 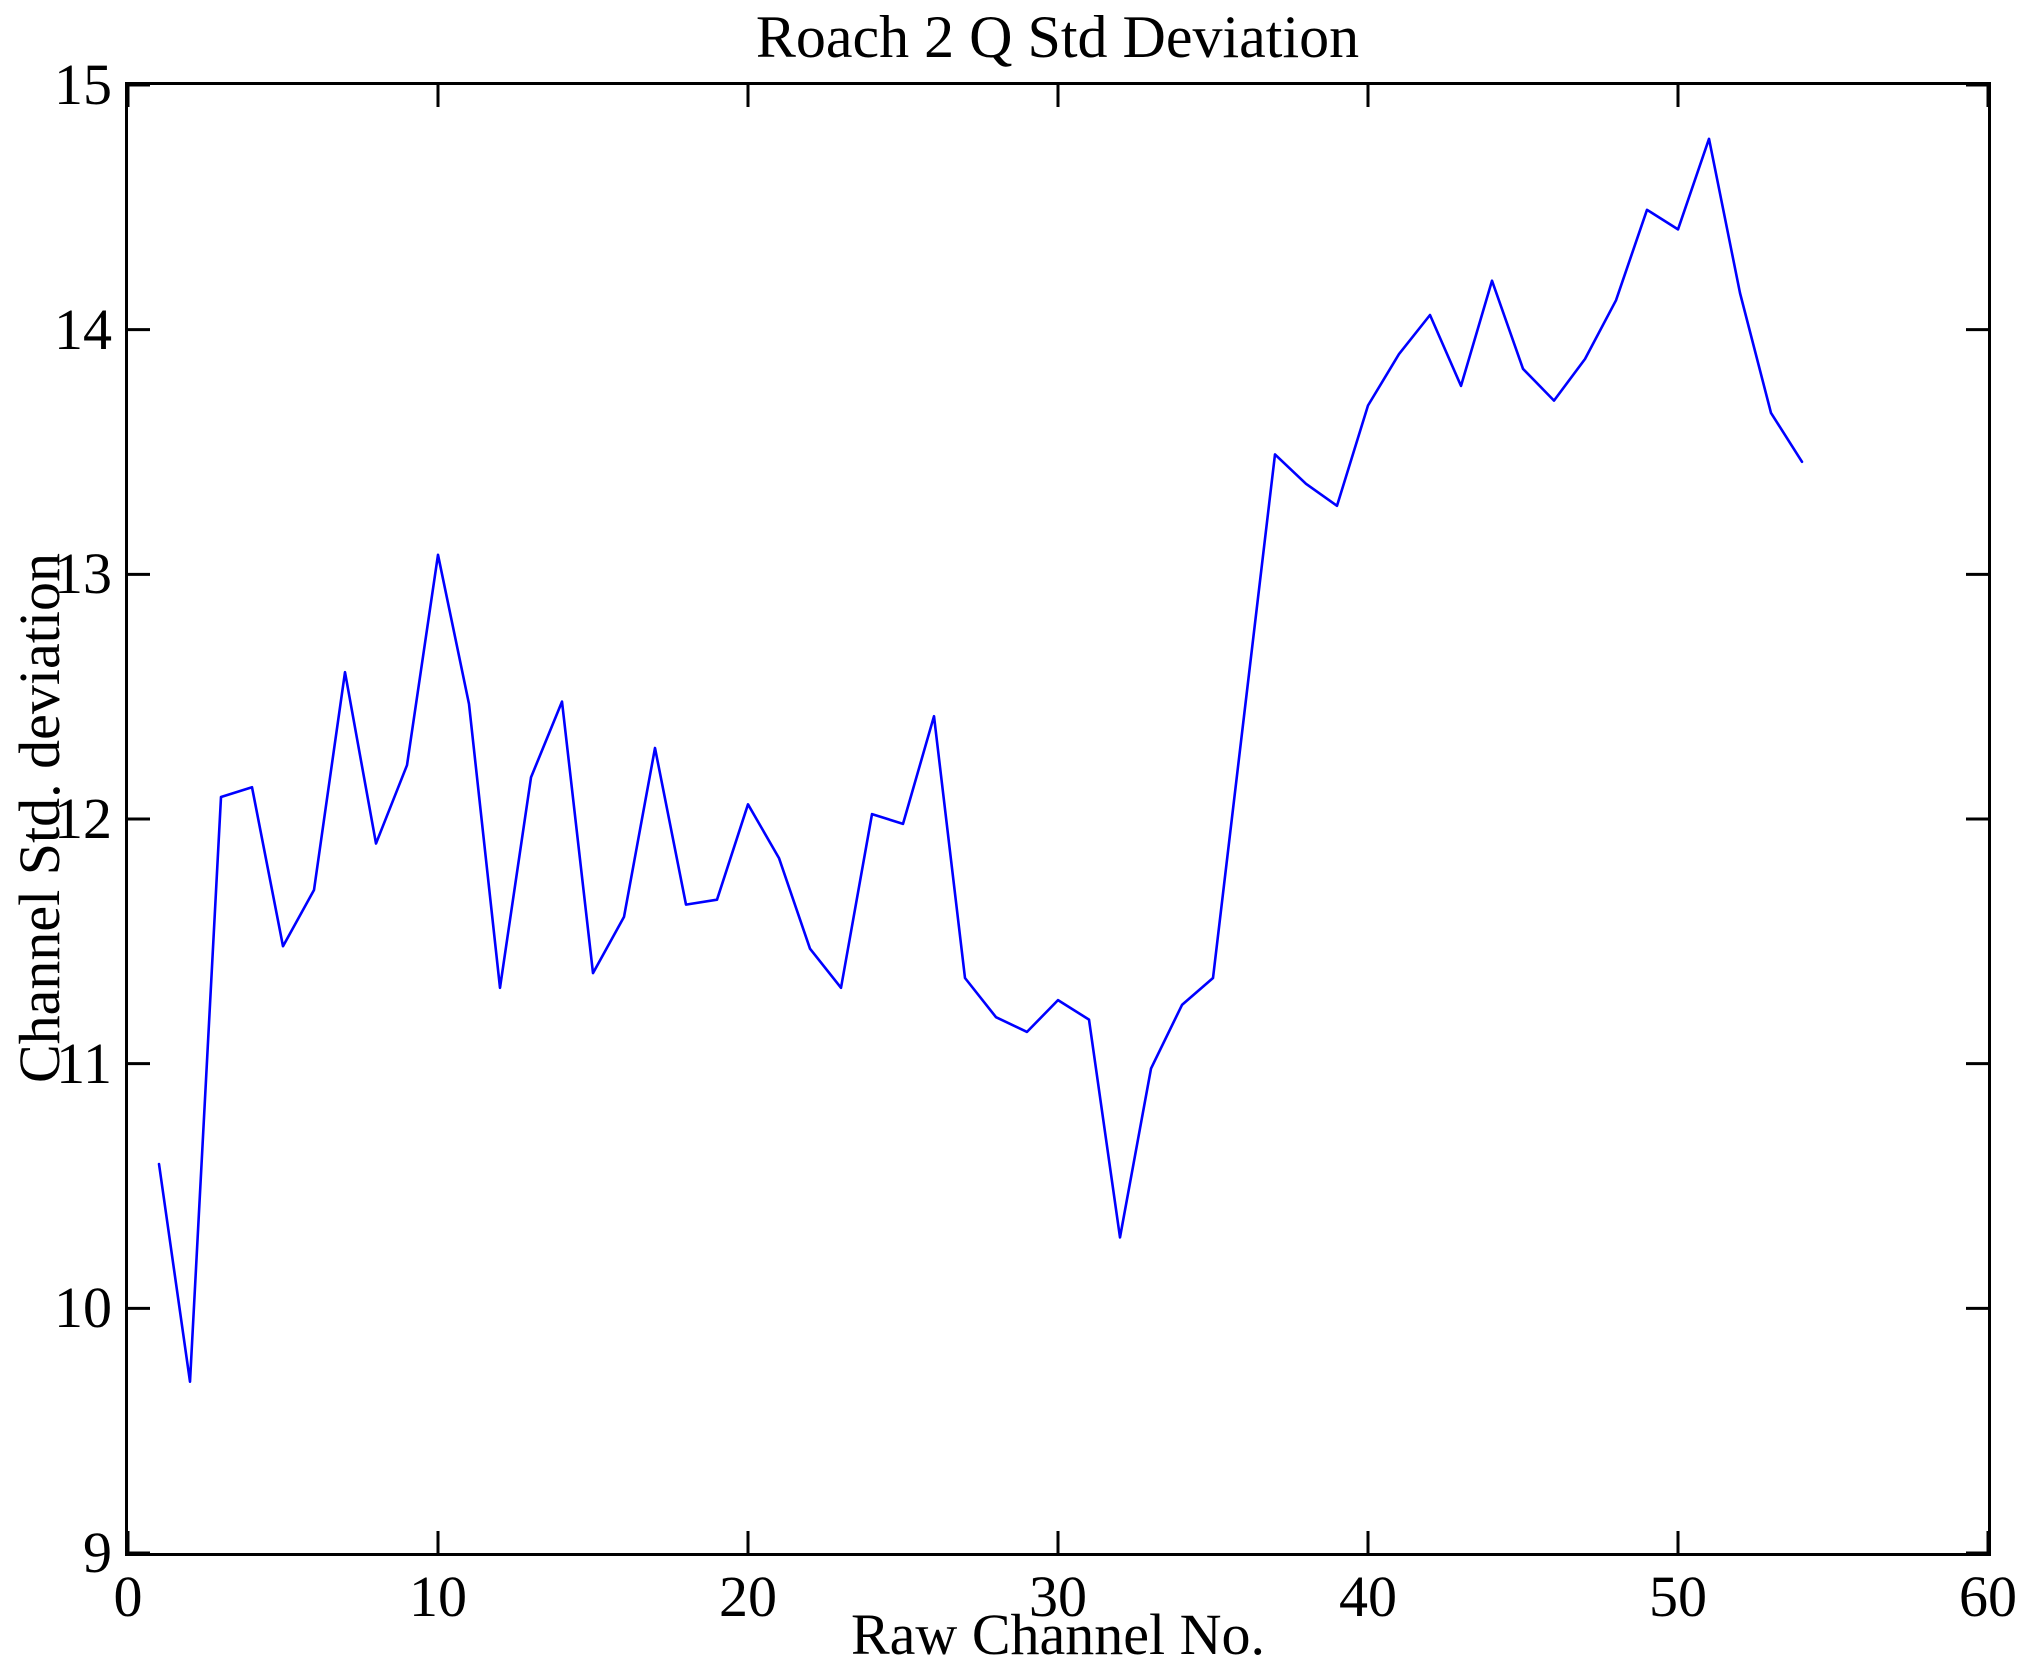 I want to click on x-tick-label: 50, so click(x=1678, y=1596).